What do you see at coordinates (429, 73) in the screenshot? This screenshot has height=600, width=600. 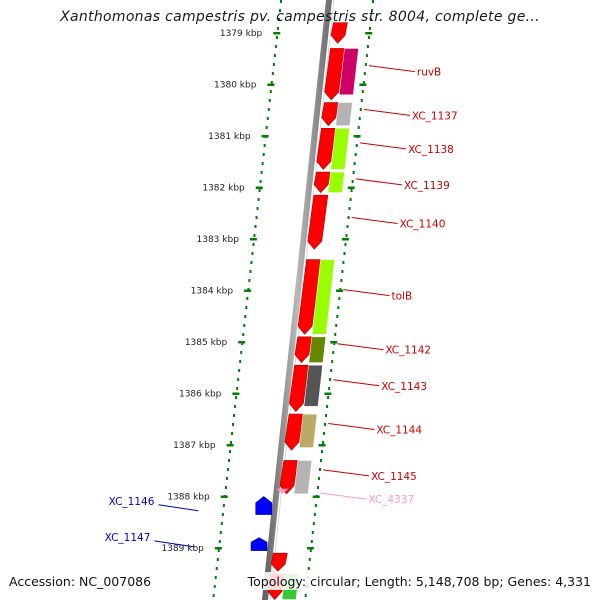 I see `gene-label: ruvB` at bounding box center [429, 73].